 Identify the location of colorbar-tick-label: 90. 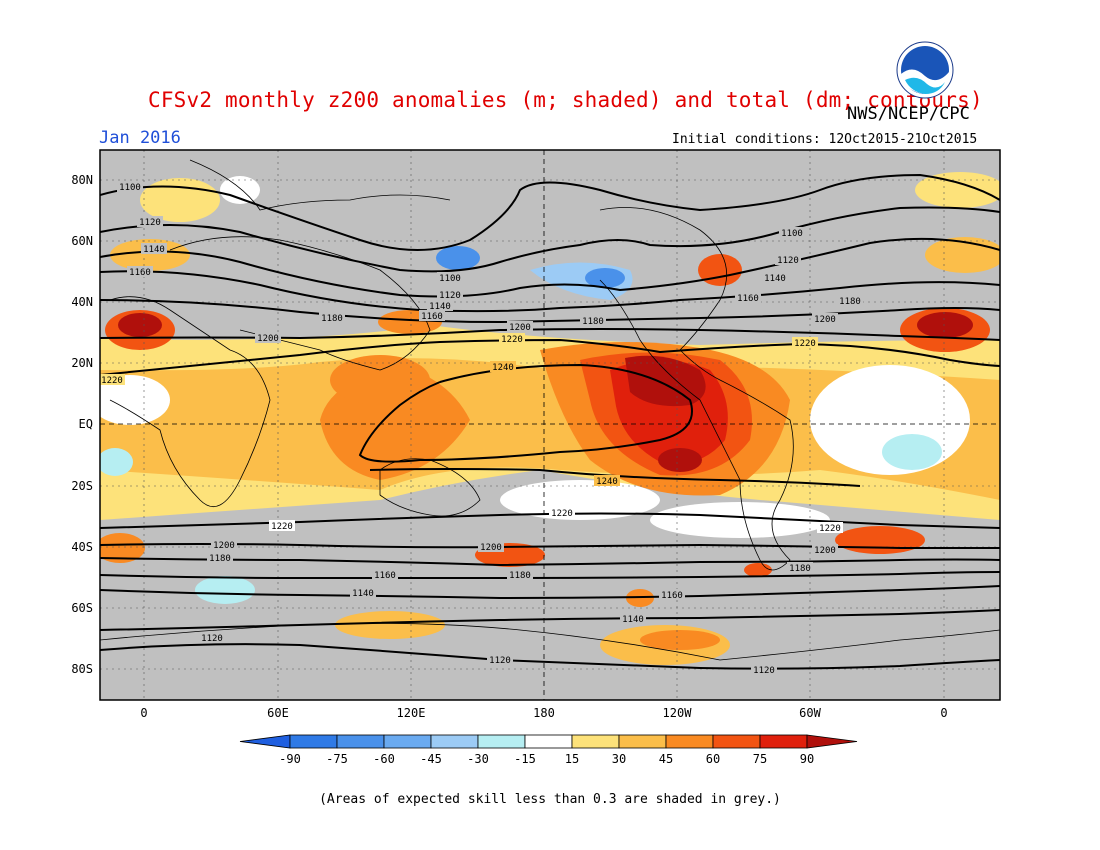
(807, 759).